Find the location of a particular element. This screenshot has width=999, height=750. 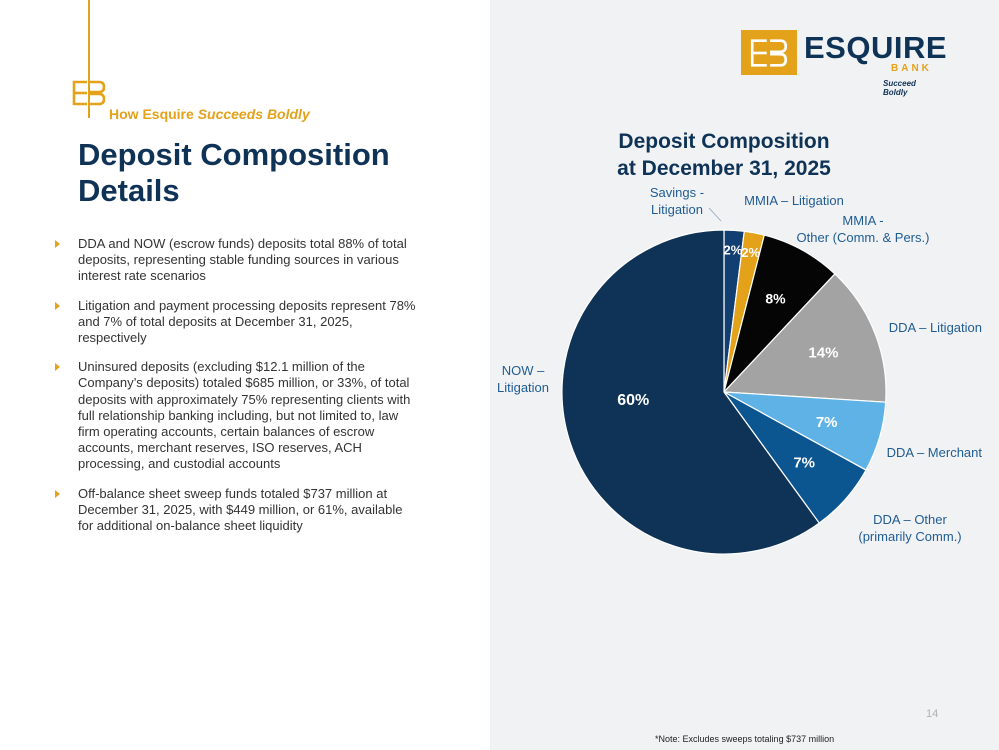

company-logo: ESQUIRE BANK Succeed Boldly is located at coordinates (844, 63).